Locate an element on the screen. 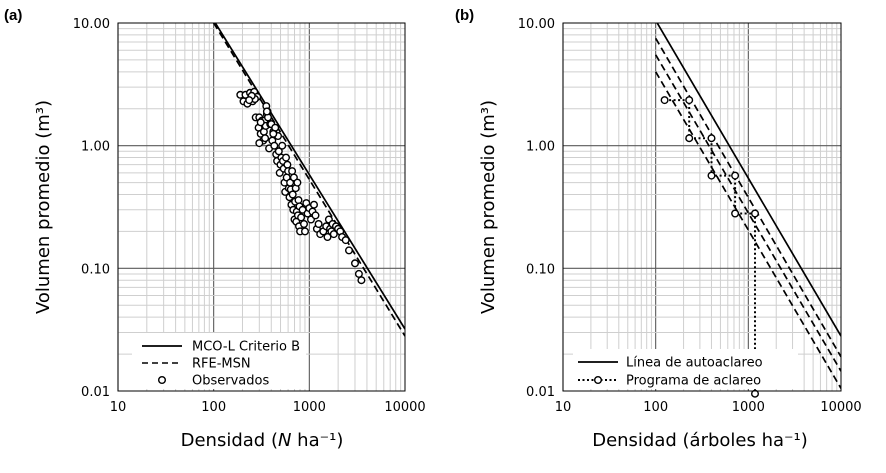 This screenshot has height=473, width=886. series-line-p1-s3 is located at coordinates (747, 230).